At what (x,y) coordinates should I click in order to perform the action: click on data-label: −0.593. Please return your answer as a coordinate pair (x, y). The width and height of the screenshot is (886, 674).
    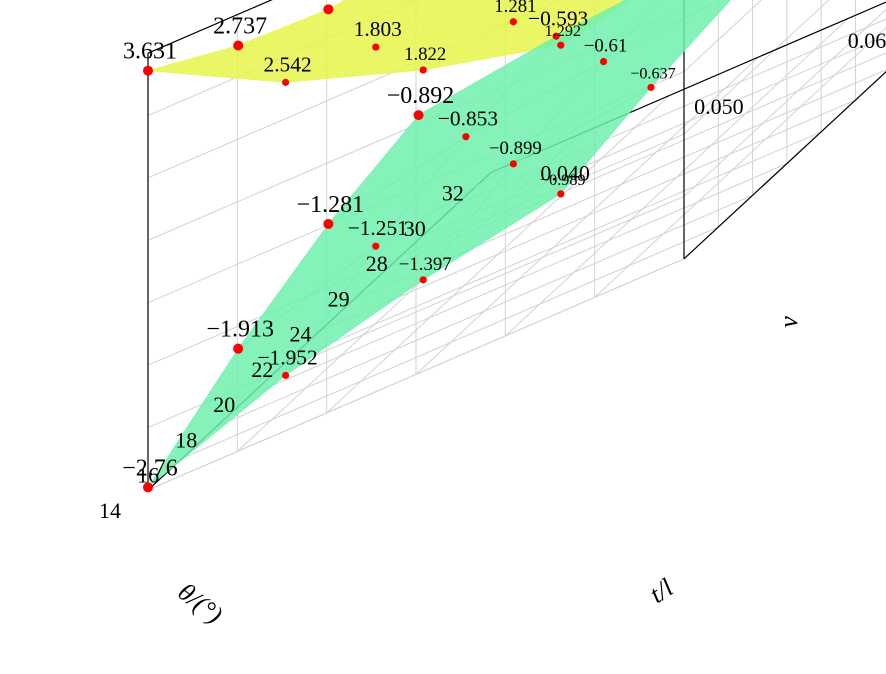
    Looking at the image, I should click on (558, 18).